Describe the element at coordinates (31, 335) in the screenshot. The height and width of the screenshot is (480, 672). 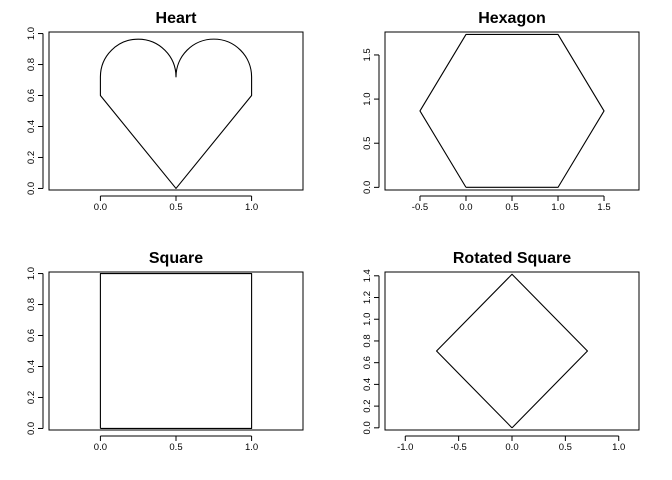
I see `square-y-tick-label: 0.6` at that location.